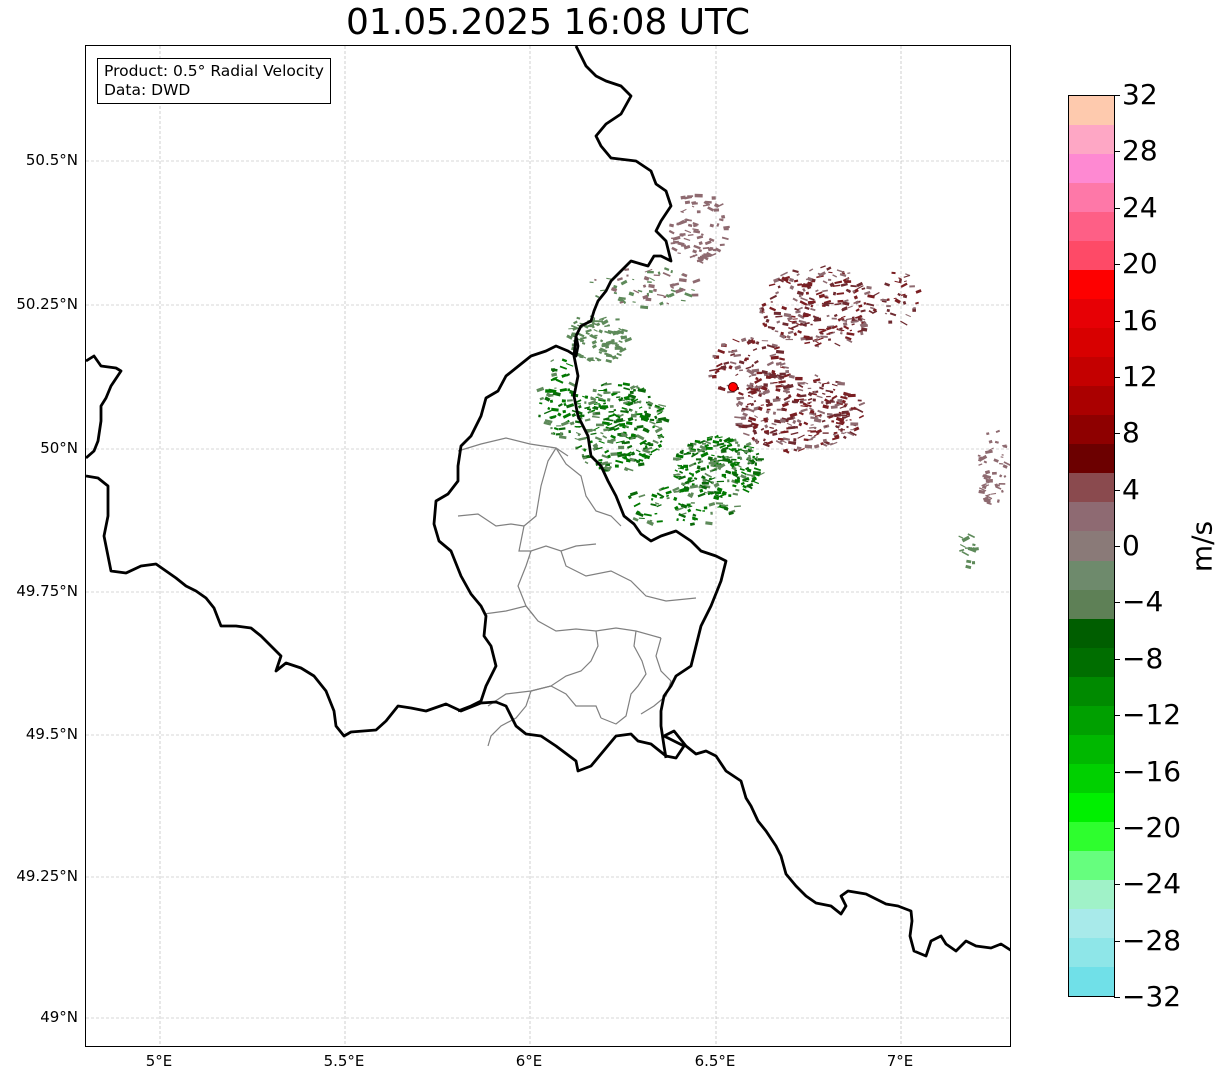  I want to click on region-border, so click(628, 576).